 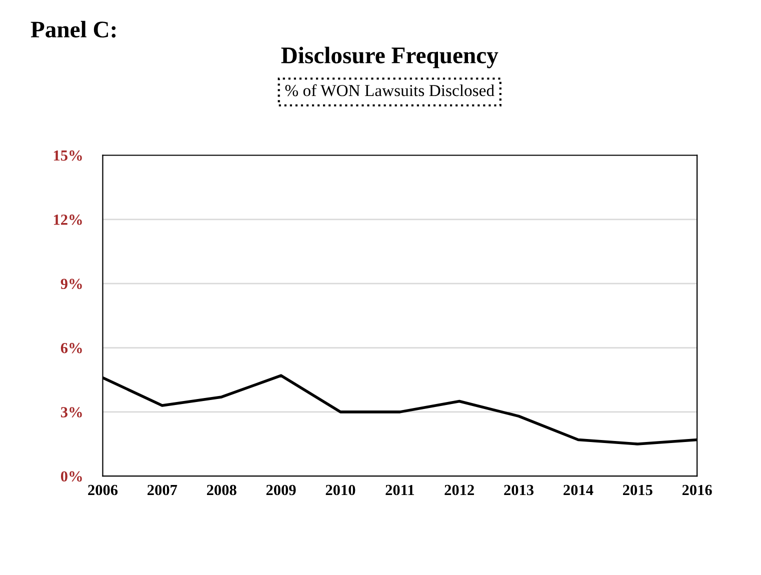 I want to click on y-tick-label: 15%, so click(x=68, y=155).